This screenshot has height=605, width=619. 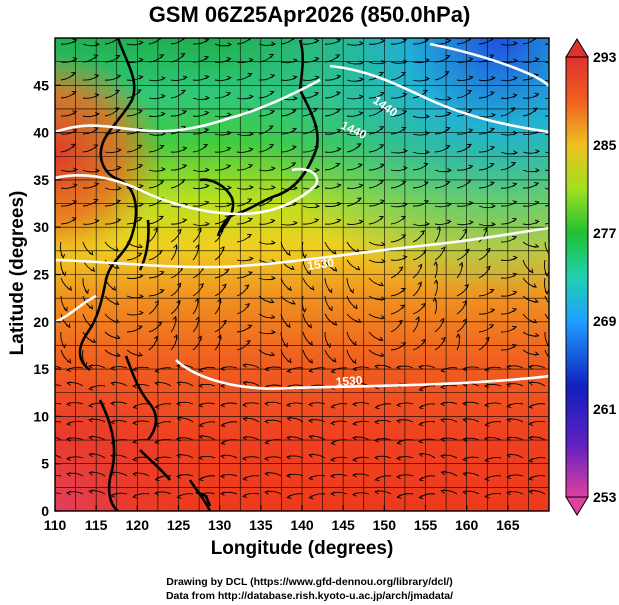 I want to click on colorbar-ticks: 293 285 277 269 261 253, so click(x=605, y=277).